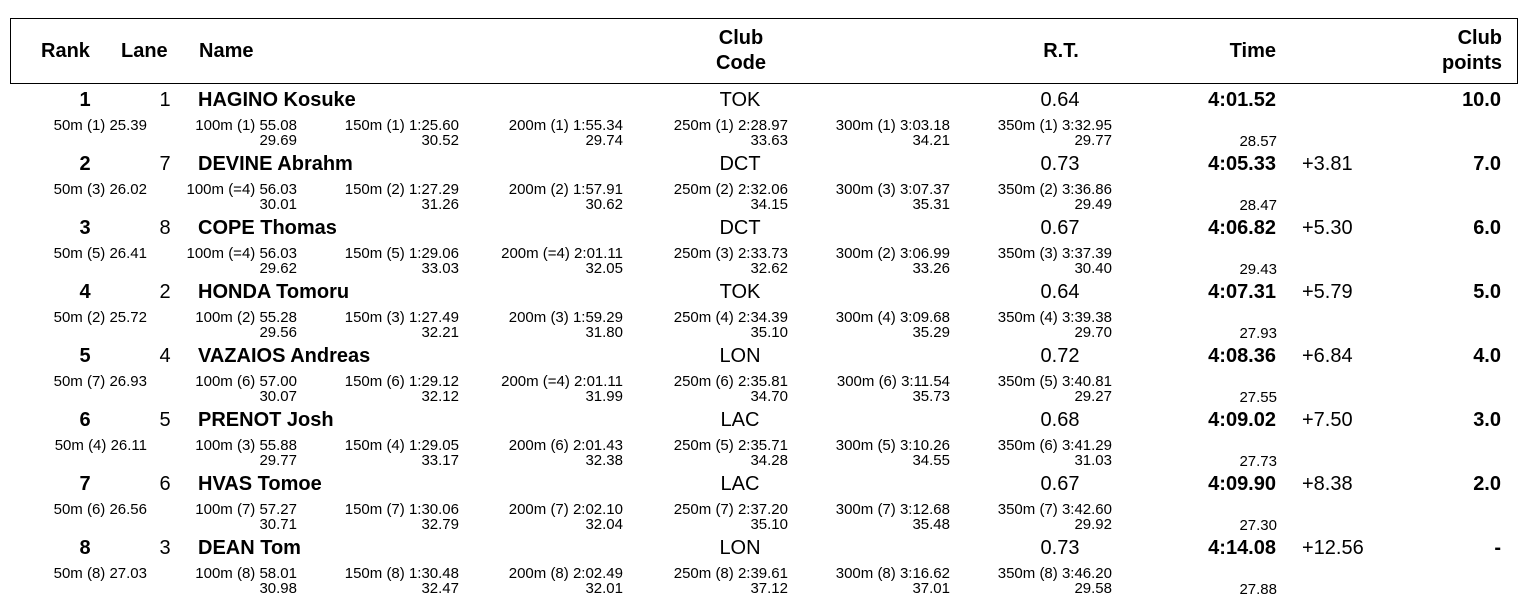 This screenshot has height=598, width=1534. Describe the element at coordinates (85, 164) in the screenshot. I see `rank: 2` at that location.